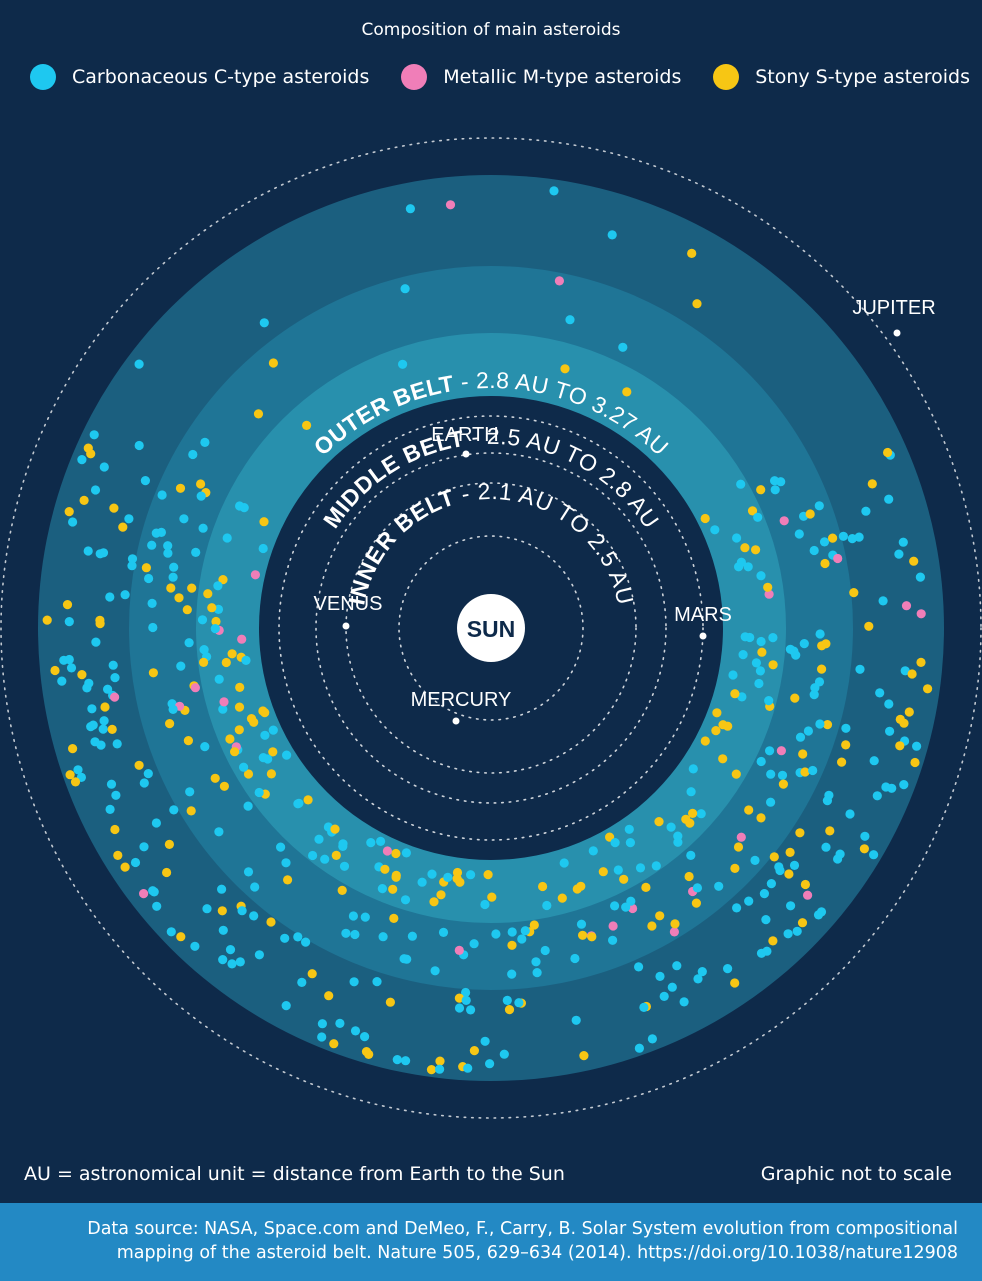  Describe the element at coordinates (897, 333) in the screenshot. I see `jupiter-dot` at that location.